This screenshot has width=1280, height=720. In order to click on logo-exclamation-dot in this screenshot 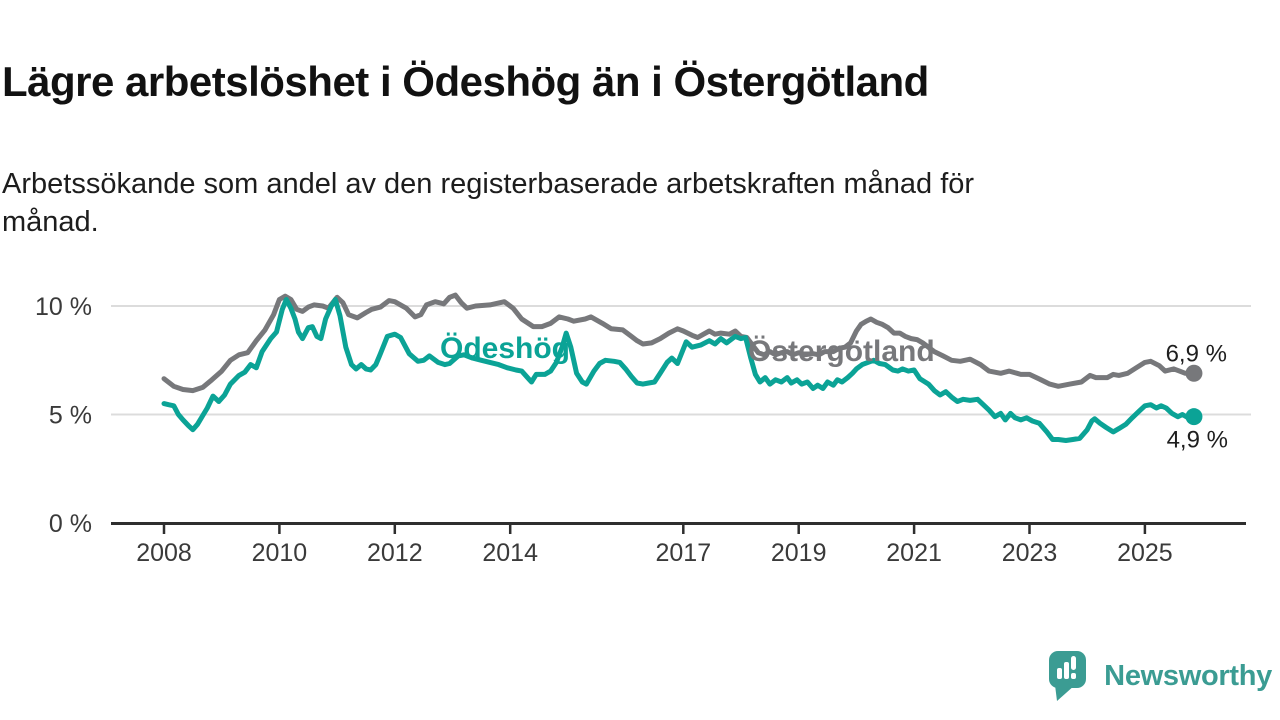, I will do `click(1074, 676)`.